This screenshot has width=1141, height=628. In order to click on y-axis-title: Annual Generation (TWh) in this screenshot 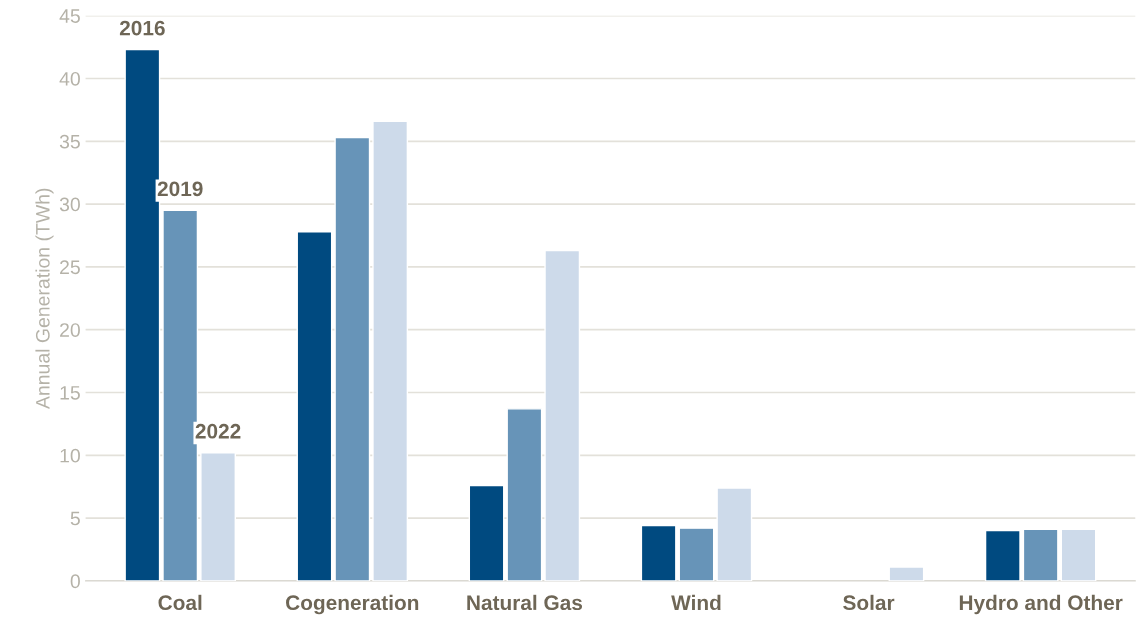, I will do `click(44, 299)`.